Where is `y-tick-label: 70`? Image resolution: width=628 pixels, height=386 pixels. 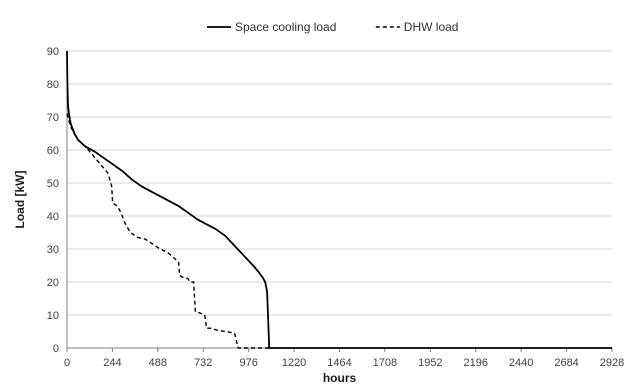
y-tick-label: 70 is located at coordinates (53, 118).